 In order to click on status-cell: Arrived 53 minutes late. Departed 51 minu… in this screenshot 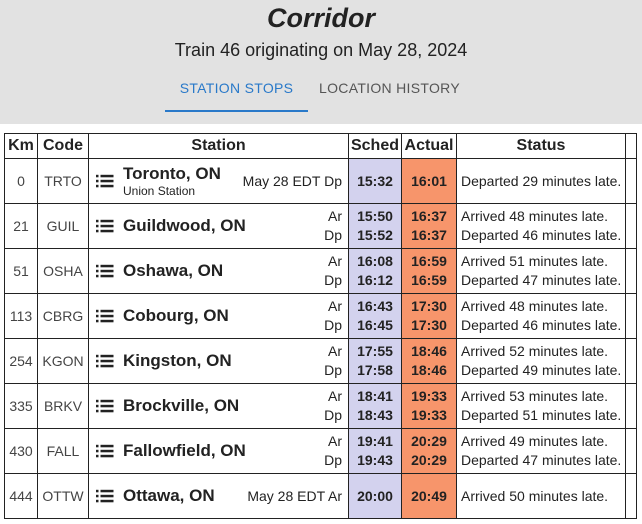, I will do `click(541, 406)`.